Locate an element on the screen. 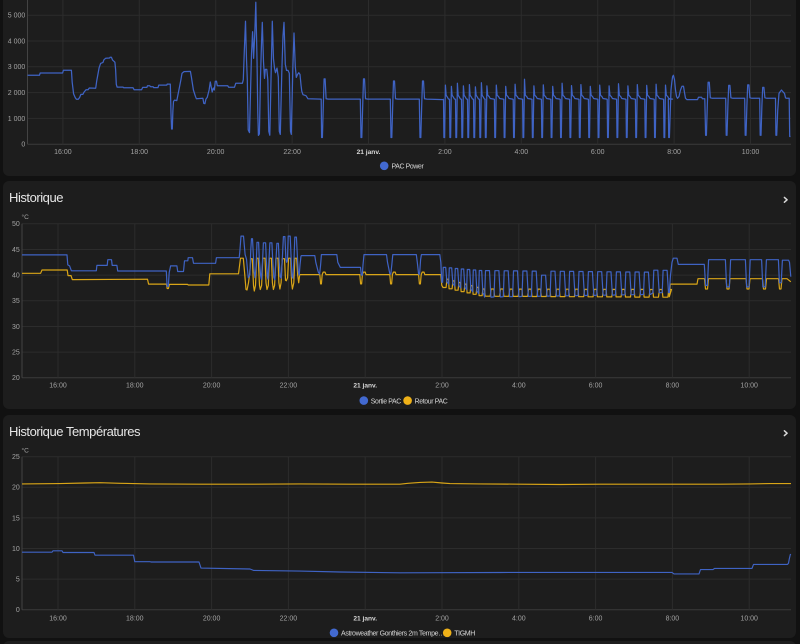 The width and height of the screenshot is (800, 644). svg-text: 45 is located at coordinates (16, 250).